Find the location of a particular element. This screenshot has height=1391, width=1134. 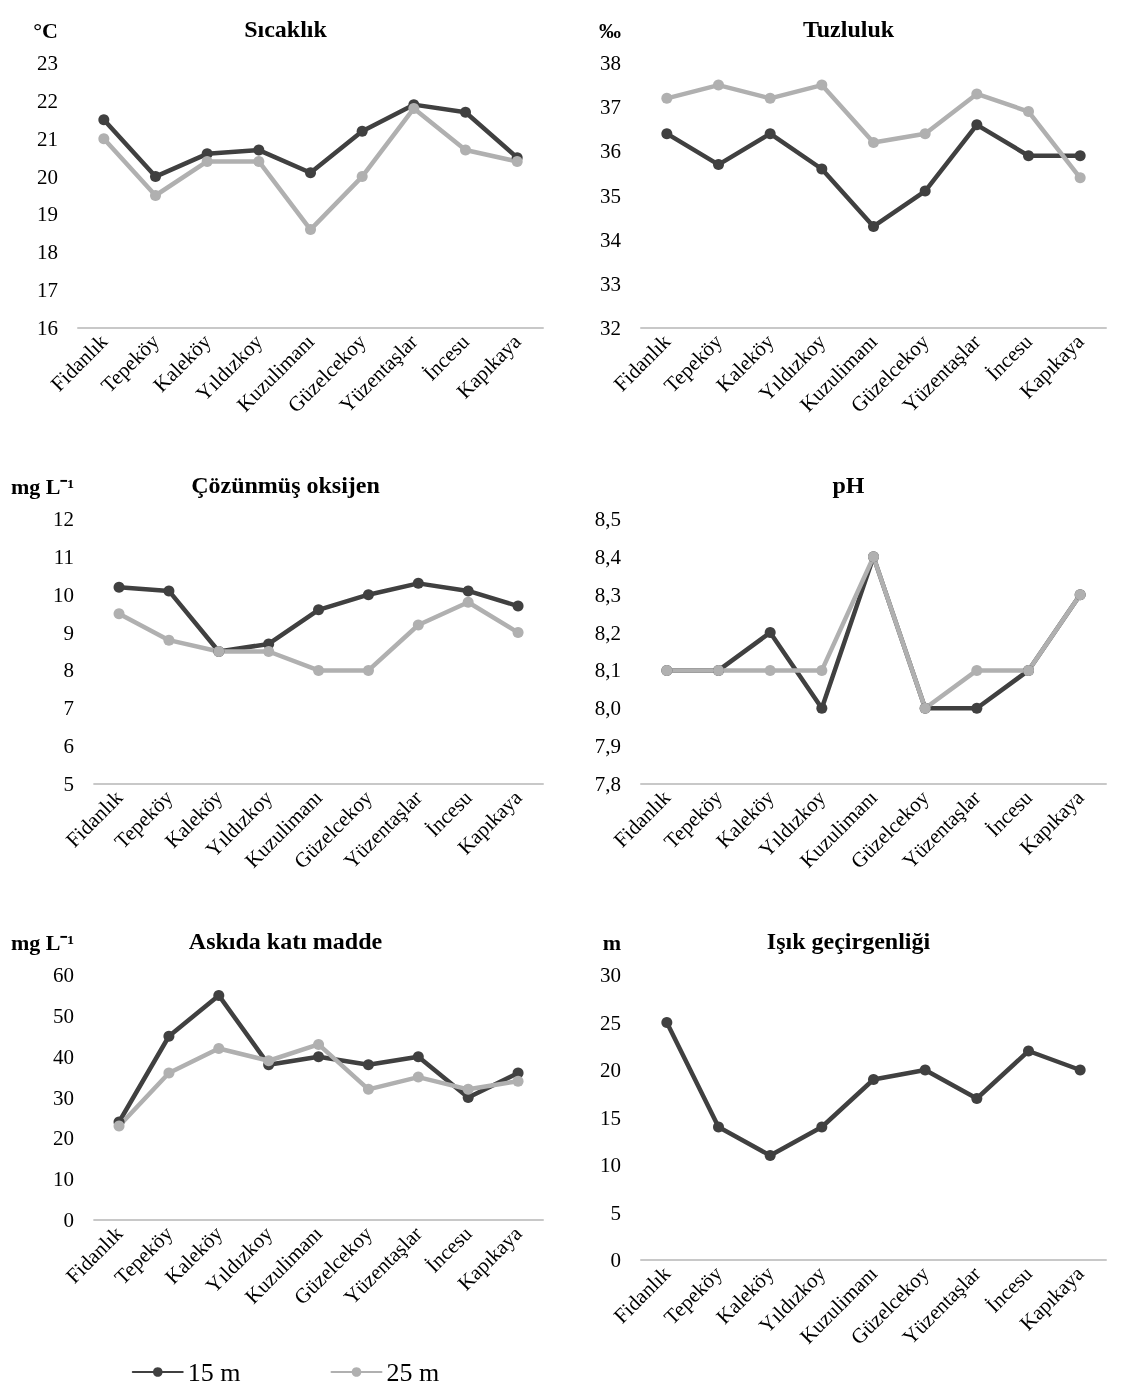

chart-title: Çözünmüş oksijen is located at coordinates (285, 485).